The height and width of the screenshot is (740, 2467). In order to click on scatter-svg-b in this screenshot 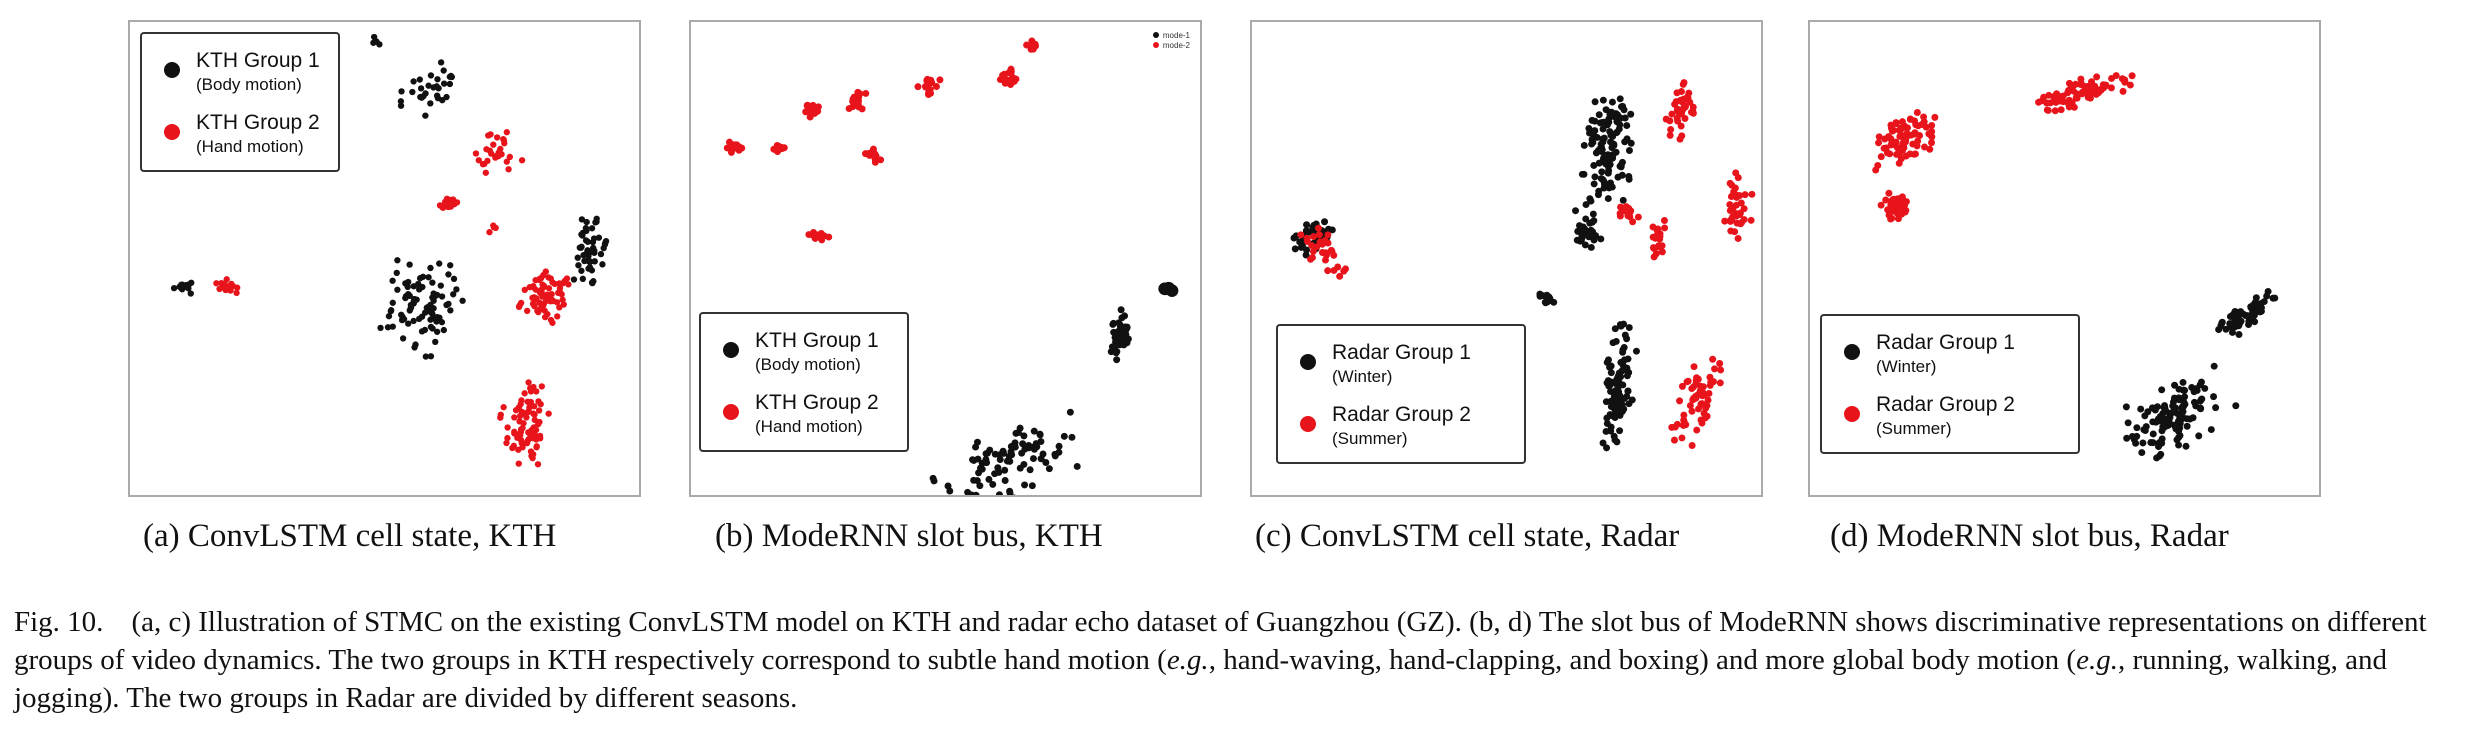, I will do `click(951, 266)`.